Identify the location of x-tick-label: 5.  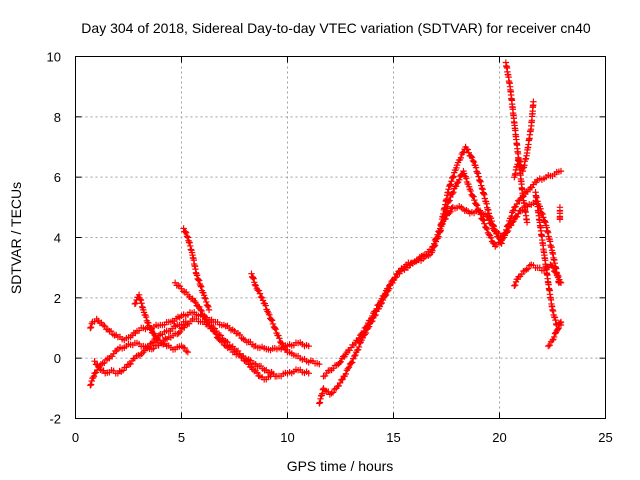
(181, 437).